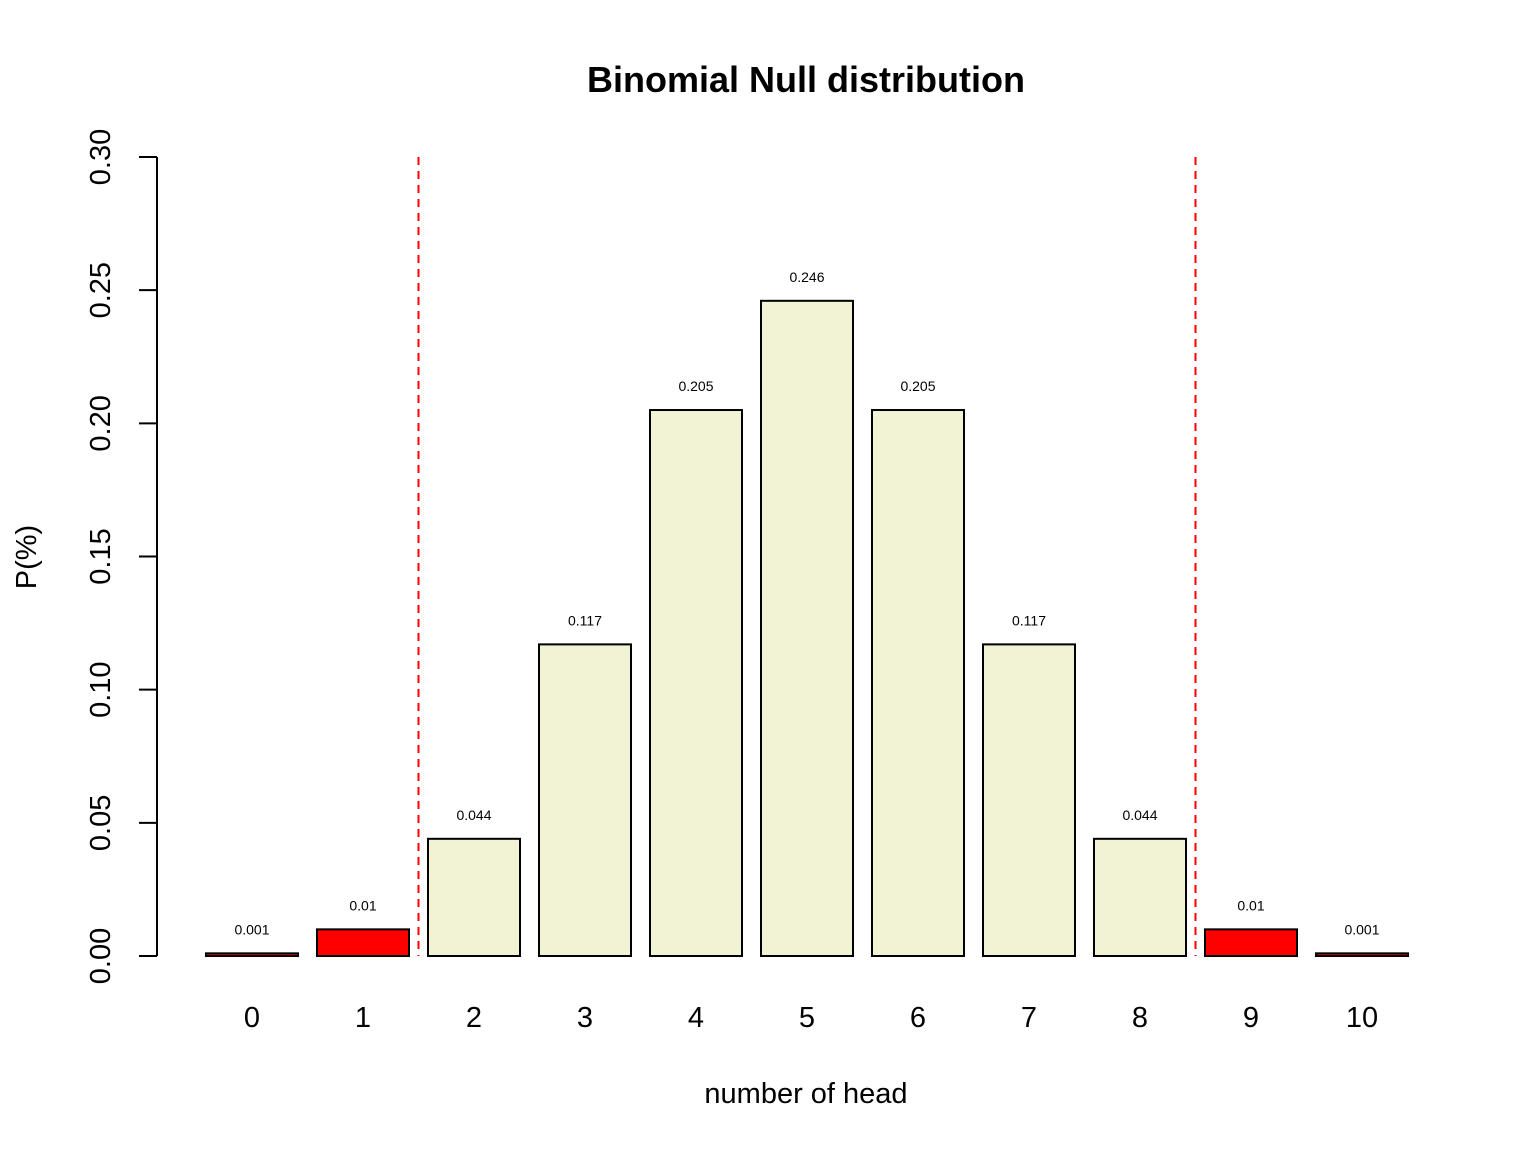  What do you see at coordinates (1140, 1018) in the screenshot?
I see `x-tick-label: 8` at bounding box center [1140, 1018].